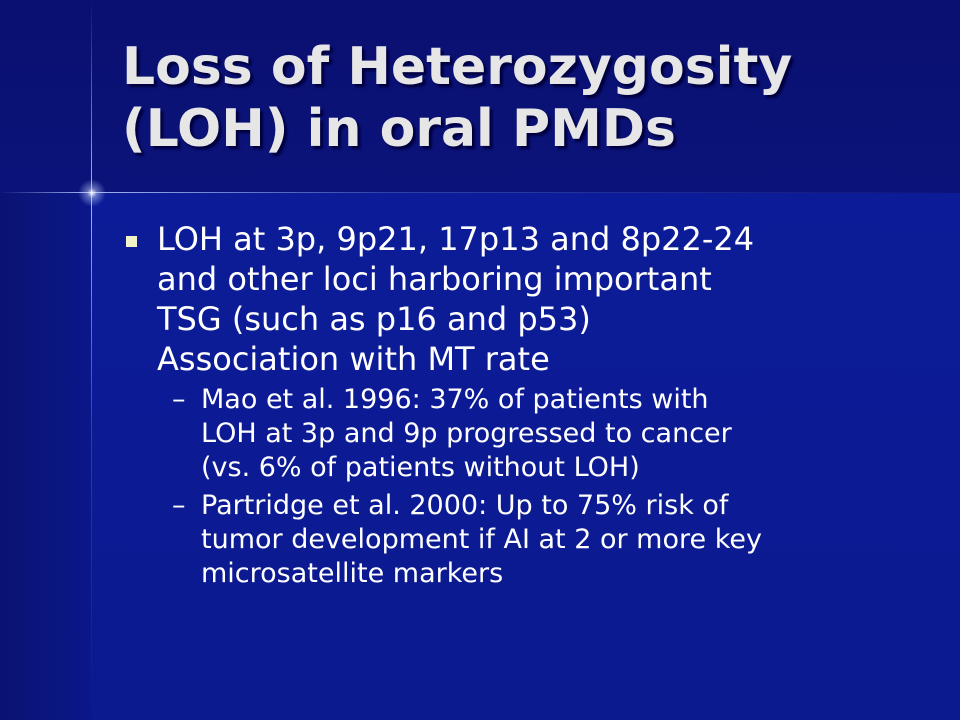 The height and width of the screenshot is (720, 960). I want to click on sub-bullet-line: LOH at 3p and 9p progressed to cancer, so click(466, 433).